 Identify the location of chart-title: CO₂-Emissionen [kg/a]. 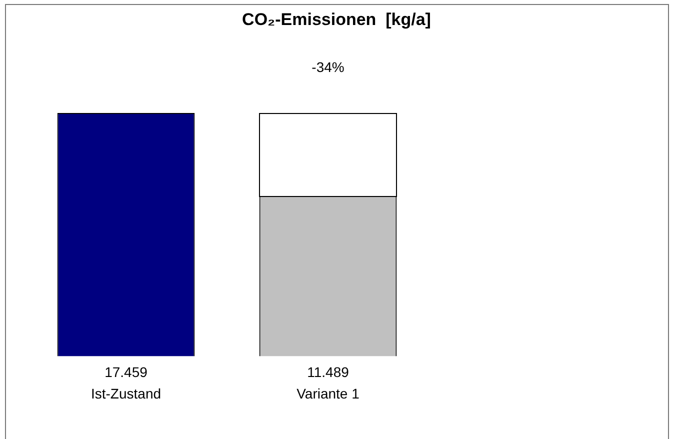
(336, 20).